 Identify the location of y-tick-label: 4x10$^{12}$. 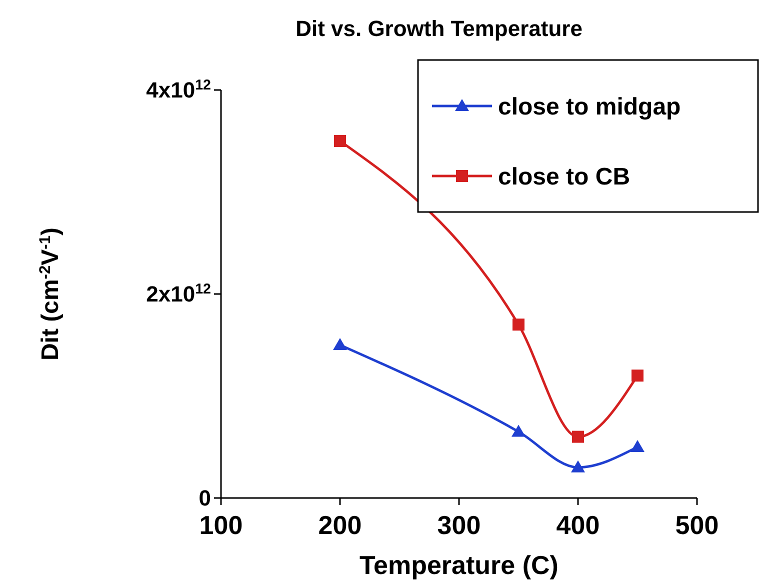
(179, 90).